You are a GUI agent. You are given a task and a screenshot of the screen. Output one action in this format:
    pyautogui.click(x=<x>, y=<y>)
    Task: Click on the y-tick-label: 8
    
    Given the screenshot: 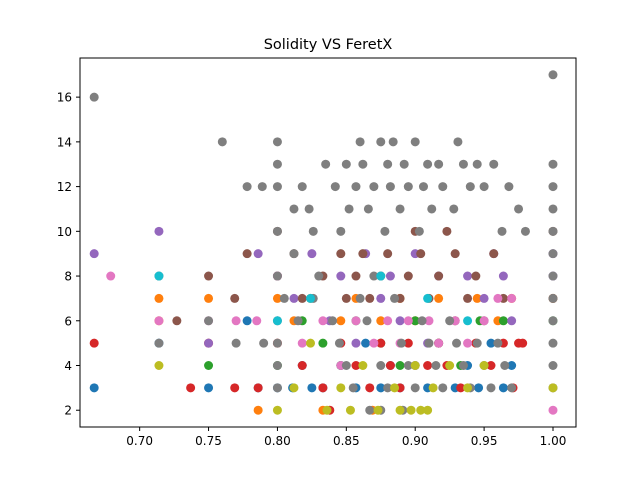 What is the action you would take?
    pyautogui.click(x=68, y=277)
    